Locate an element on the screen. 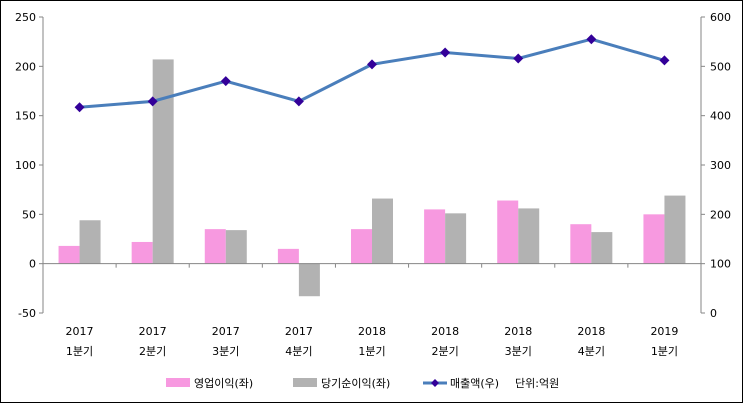  left-axis-tick-label: 100 is located at coordinates (25, 165).